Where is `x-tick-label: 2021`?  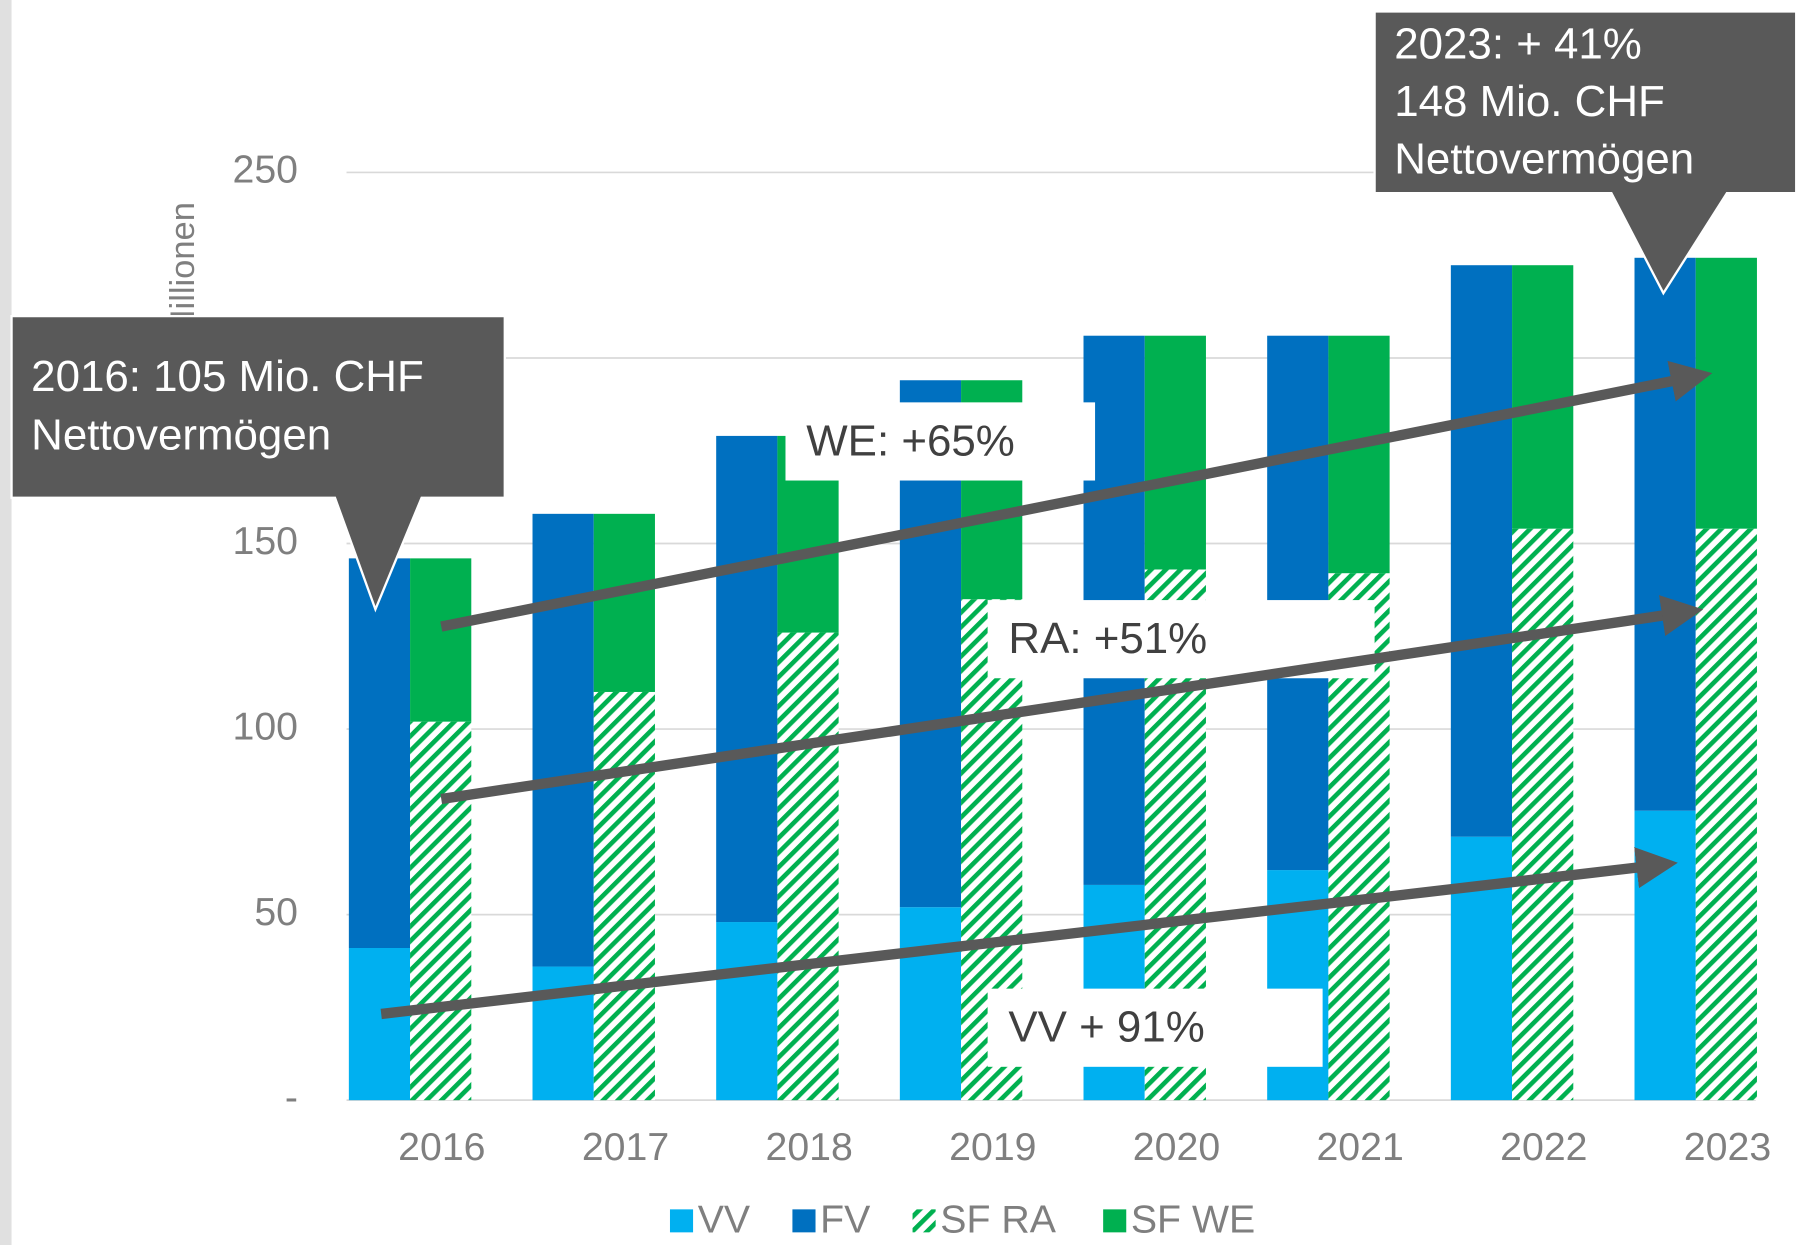 x-tick-label: 2021 is located at coordinates (1359, 1147).